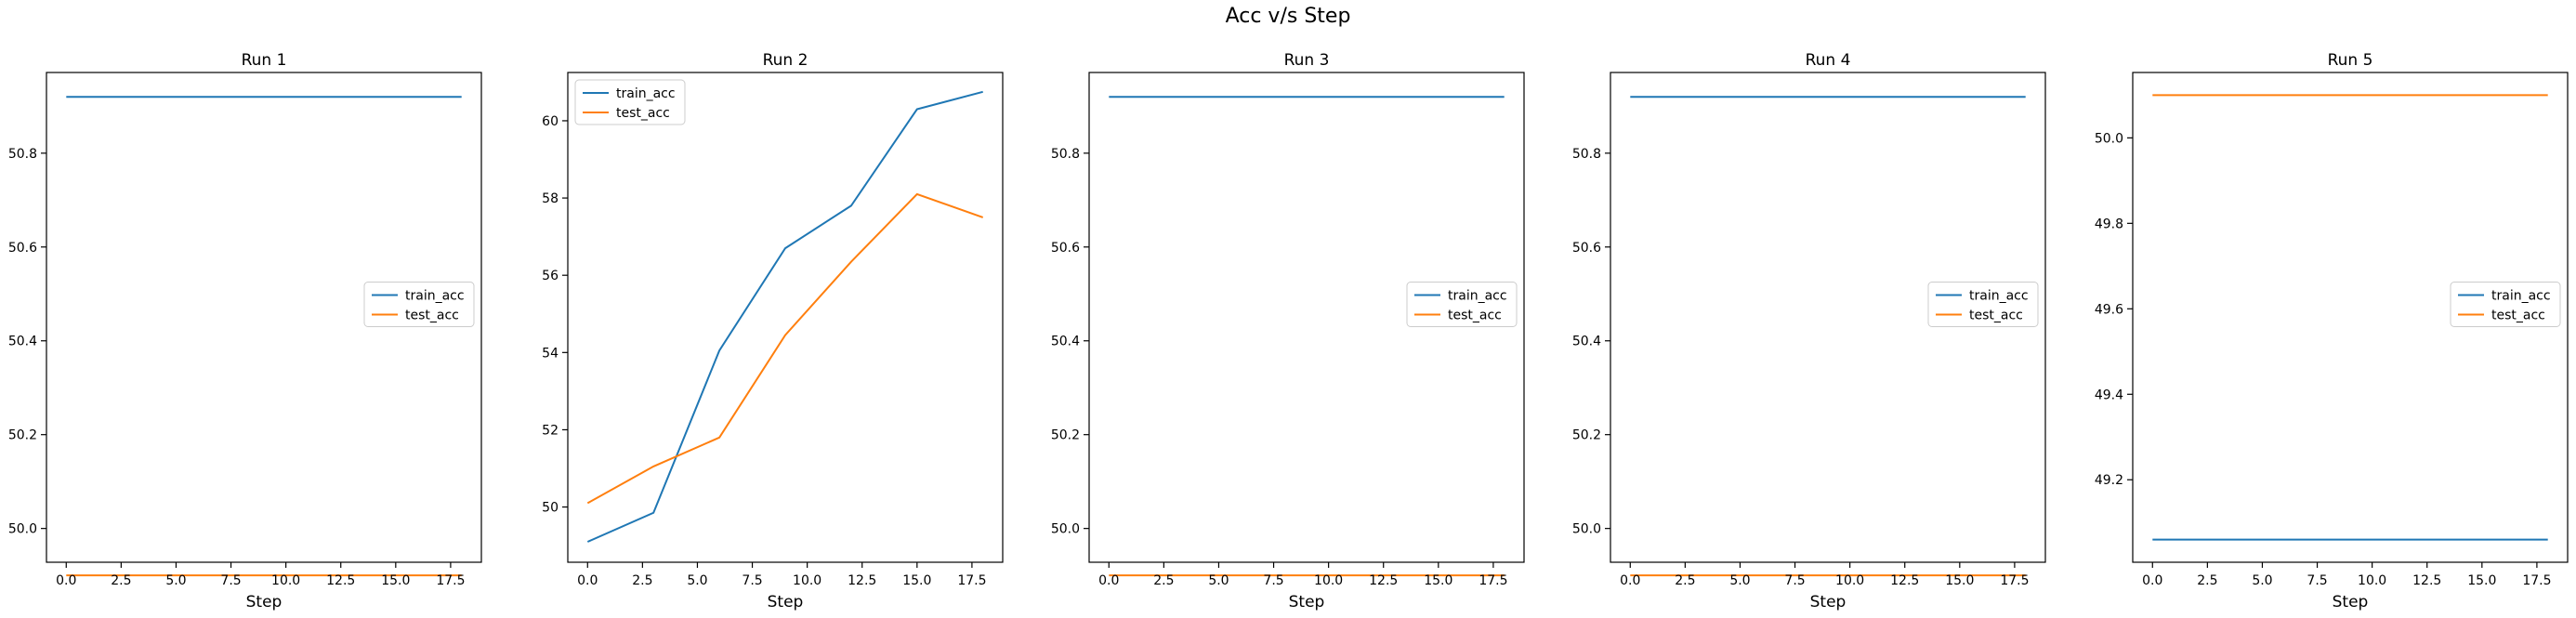  Describe the element at coordinates (550, 430) in the screenshot. I see `y-tick-label: 52` at that location.